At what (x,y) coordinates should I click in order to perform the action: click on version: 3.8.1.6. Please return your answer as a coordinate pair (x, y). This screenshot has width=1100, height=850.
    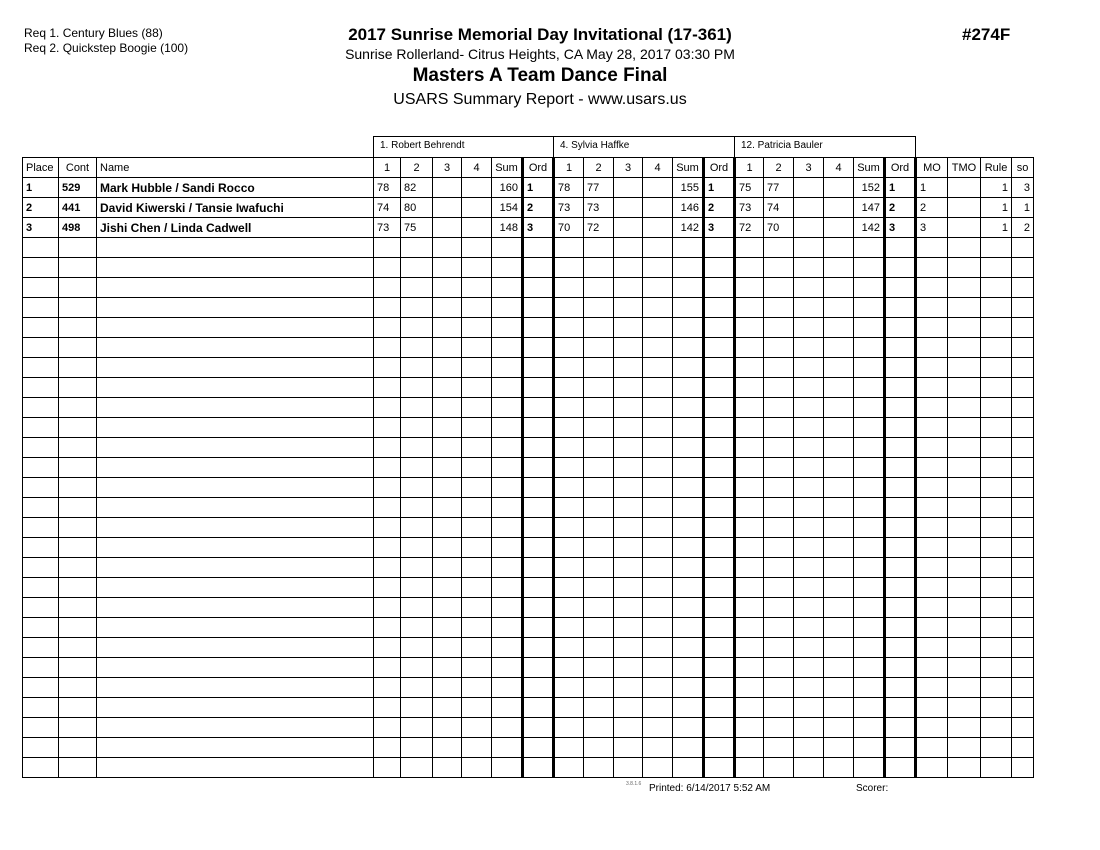
    Looking at the image, I should click on (634, 784).